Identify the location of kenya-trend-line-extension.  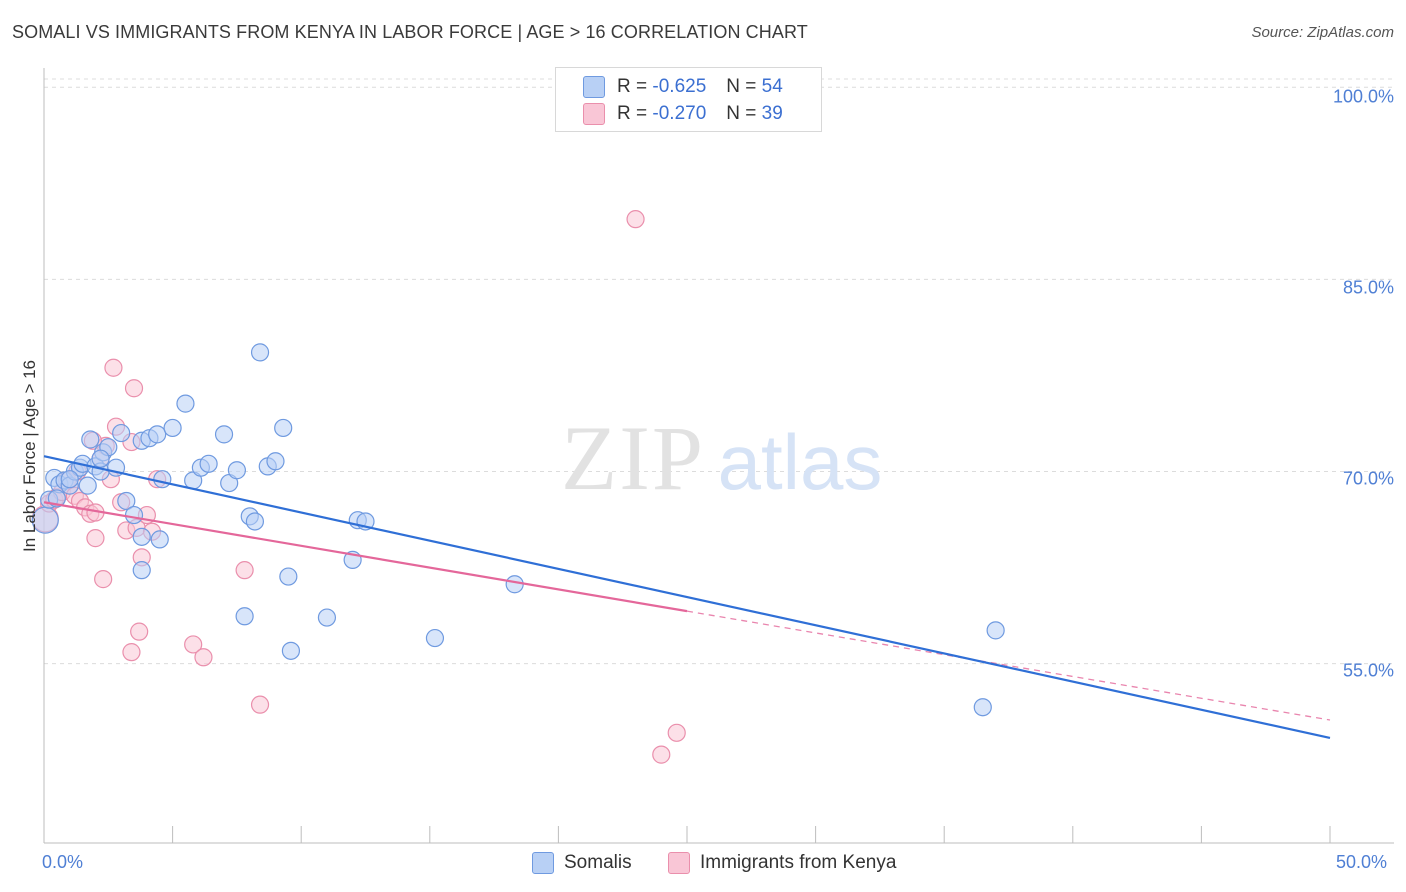
(1008, 665).